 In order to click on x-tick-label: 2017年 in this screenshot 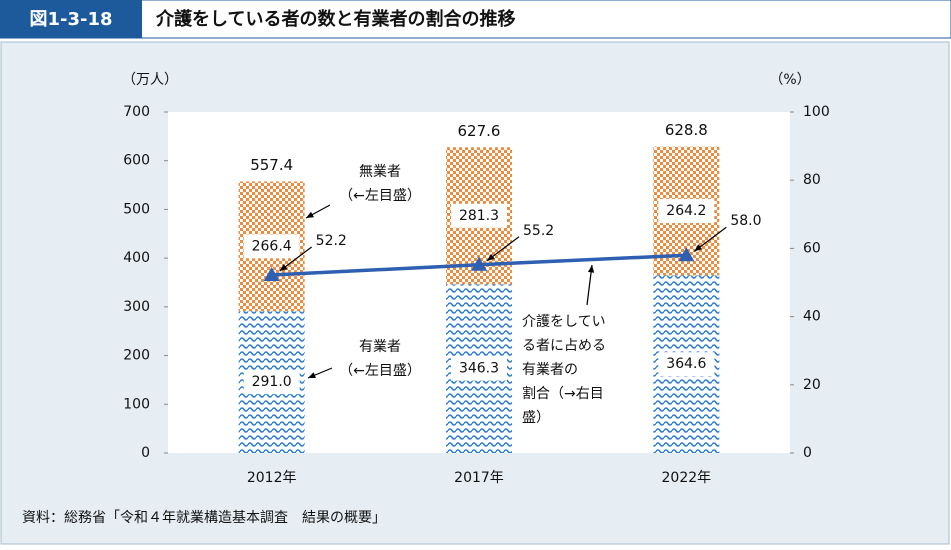, I will do `click(479, 478)`.